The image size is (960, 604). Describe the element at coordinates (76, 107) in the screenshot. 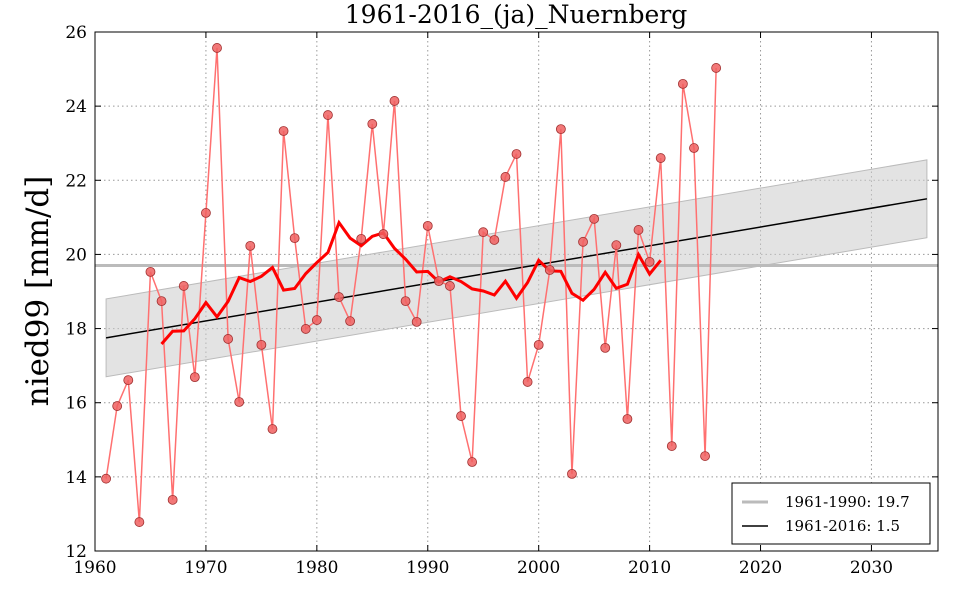

I see `y-tick-label: 24` at that location.